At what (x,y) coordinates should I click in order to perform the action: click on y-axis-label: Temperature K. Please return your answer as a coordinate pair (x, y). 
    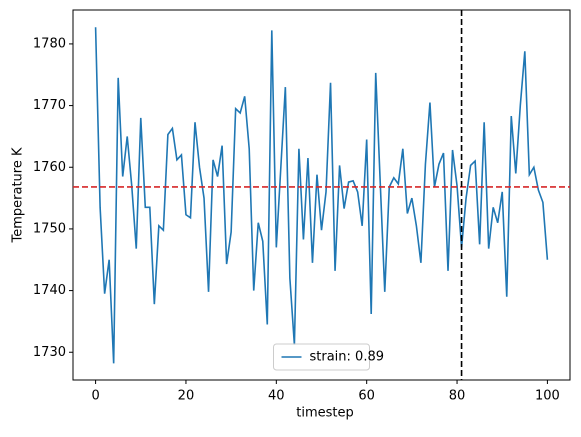
    Looking at the image, I should click on (18, 195).